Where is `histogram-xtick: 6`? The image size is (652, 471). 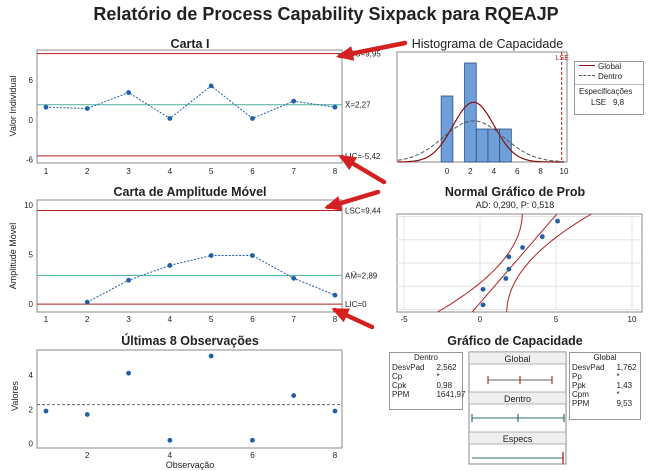
histogram-xtick: 6 is located at coordinates (517, 171).